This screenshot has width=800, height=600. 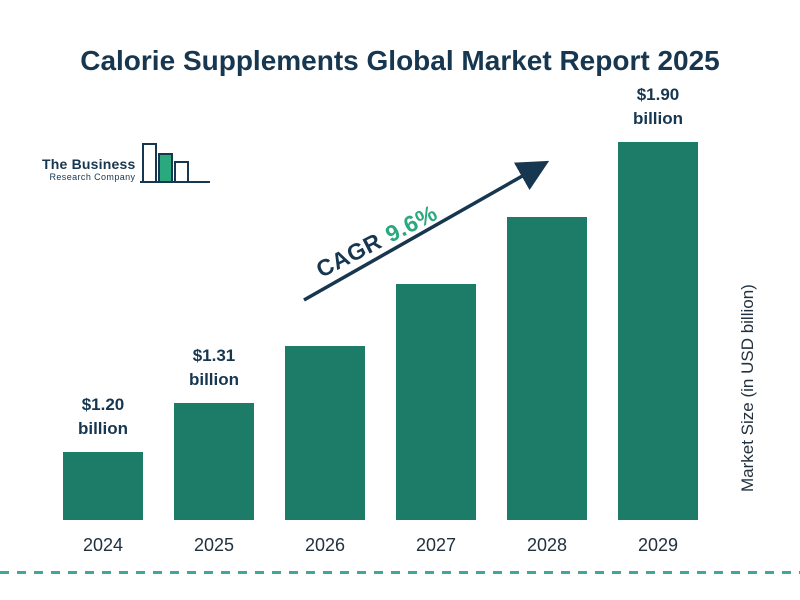 I want to click on growth-arrow-icon, so click(x=432, y=232).